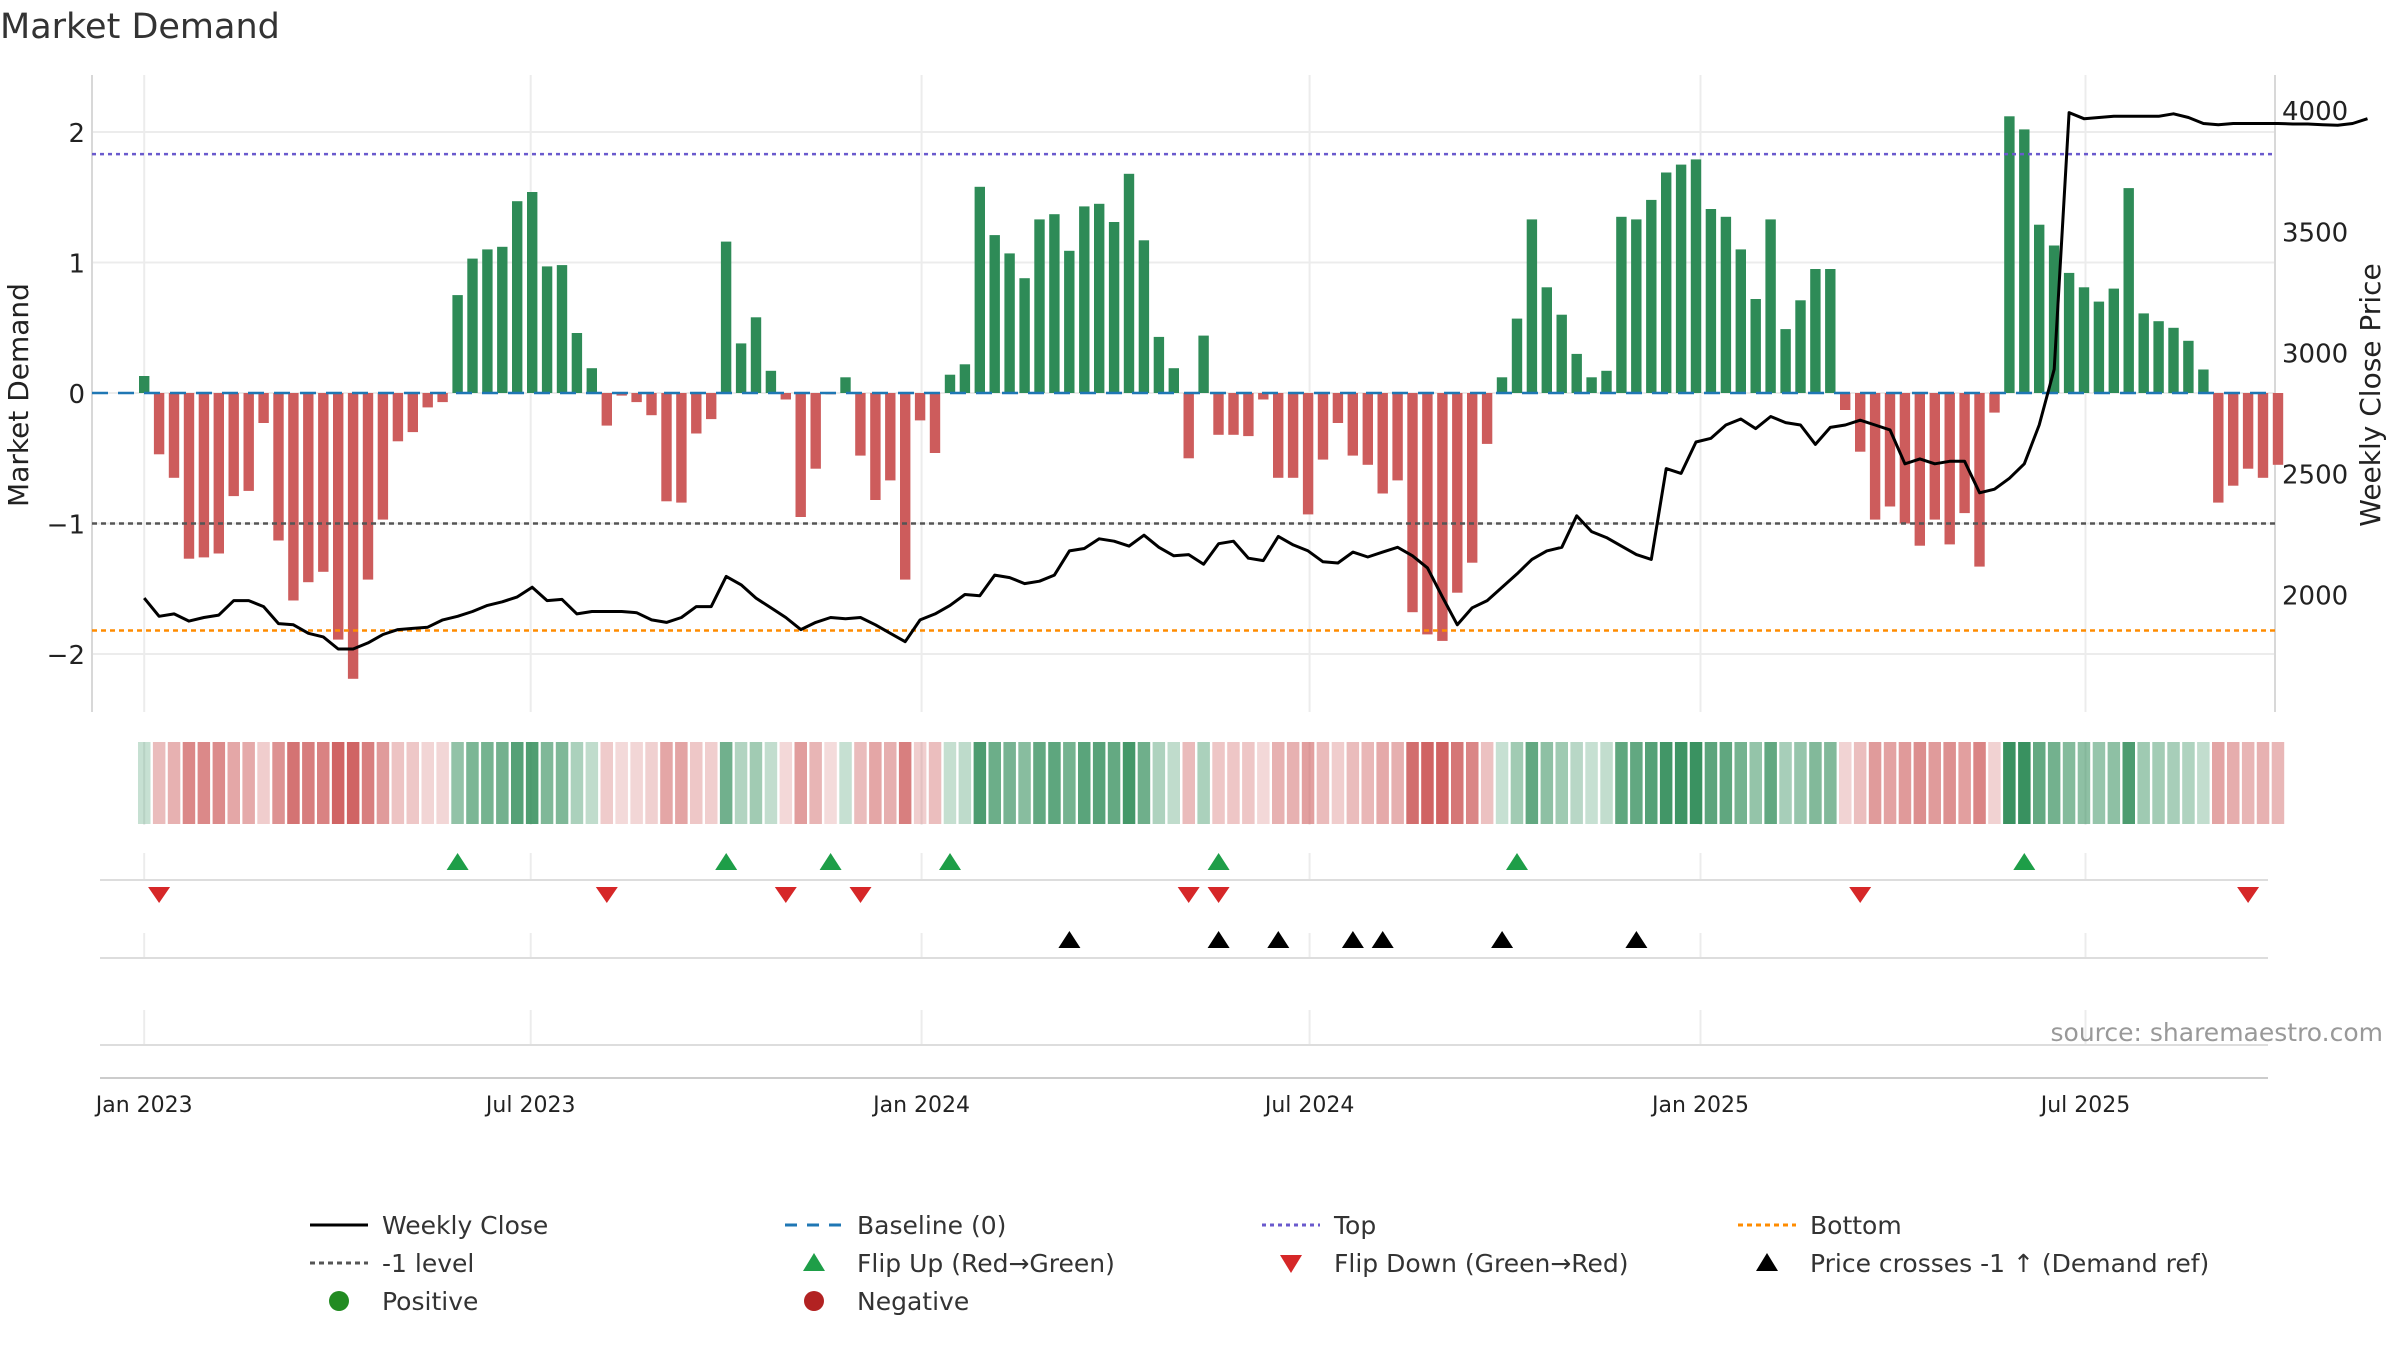  Describe the element at coordinates (66, 656) in the screenshot. I see `y-tick-label: −2` at that location.